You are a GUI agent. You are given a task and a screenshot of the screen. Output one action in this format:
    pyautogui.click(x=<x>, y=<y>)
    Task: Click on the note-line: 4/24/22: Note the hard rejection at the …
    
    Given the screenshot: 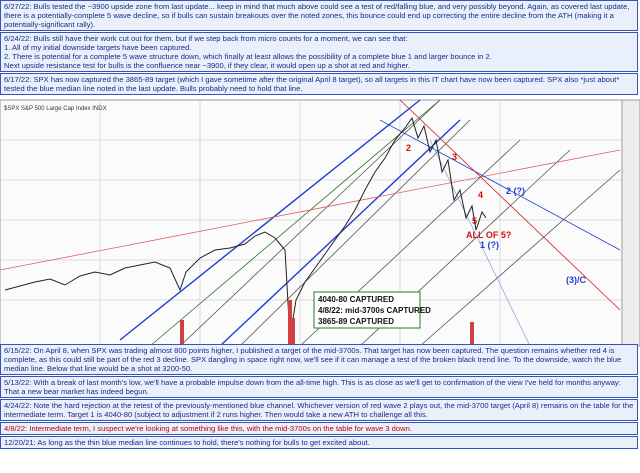 What is the action you would take?
    pyautogui.click(x=319, y=410)
    